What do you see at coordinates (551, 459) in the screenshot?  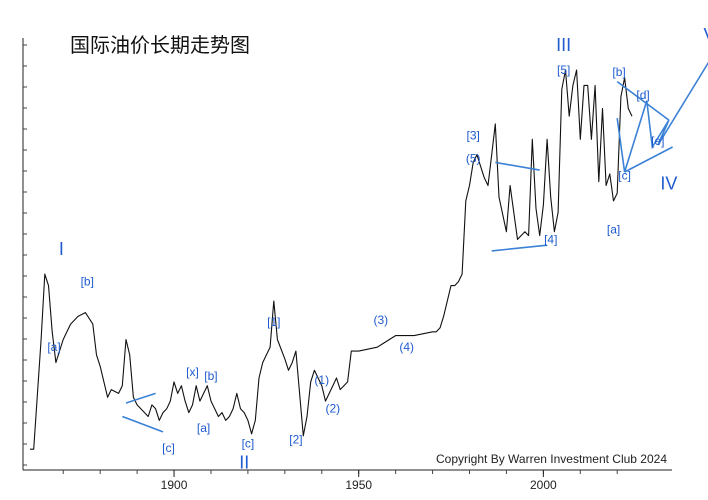 I see `copyright-text: Copyright By Warren Investment Club 2024` at bounding box center [551, 459].